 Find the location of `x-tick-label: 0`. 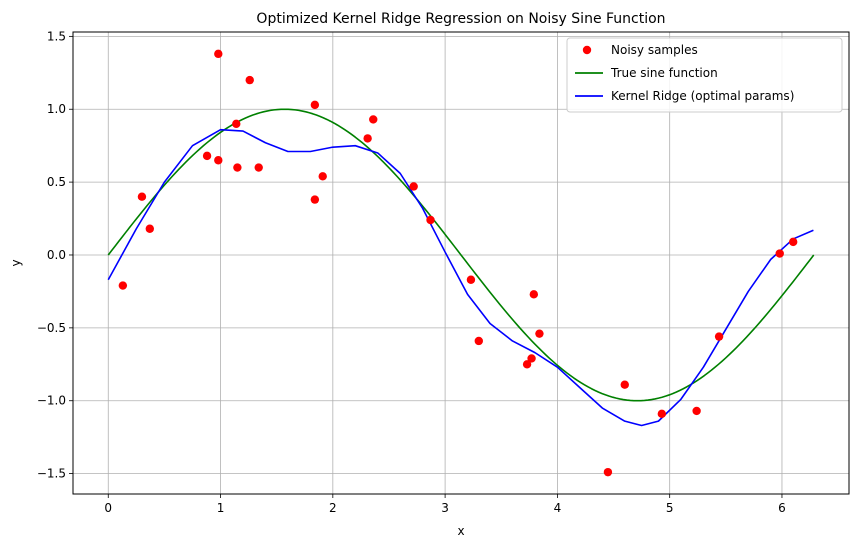

x-tick-label: 0 is located at coordinates (108, 508).